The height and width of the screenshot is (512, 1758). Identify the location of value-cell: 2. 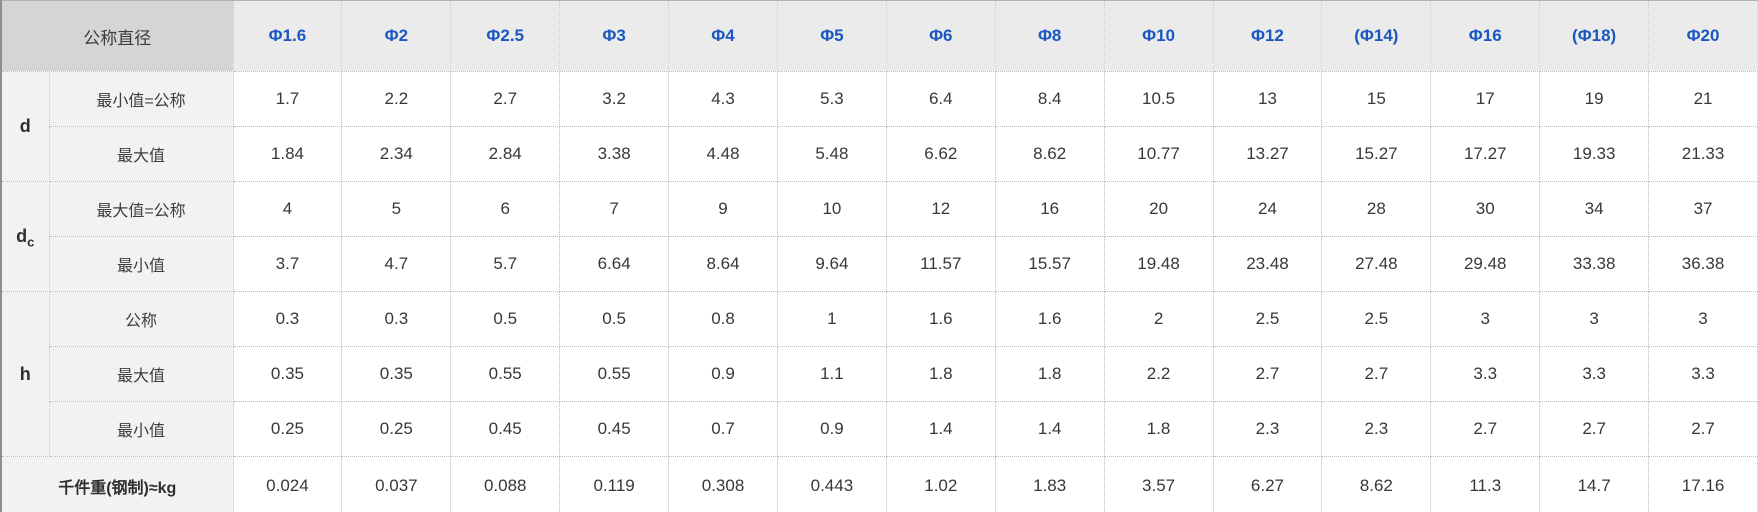
(1158, 319).